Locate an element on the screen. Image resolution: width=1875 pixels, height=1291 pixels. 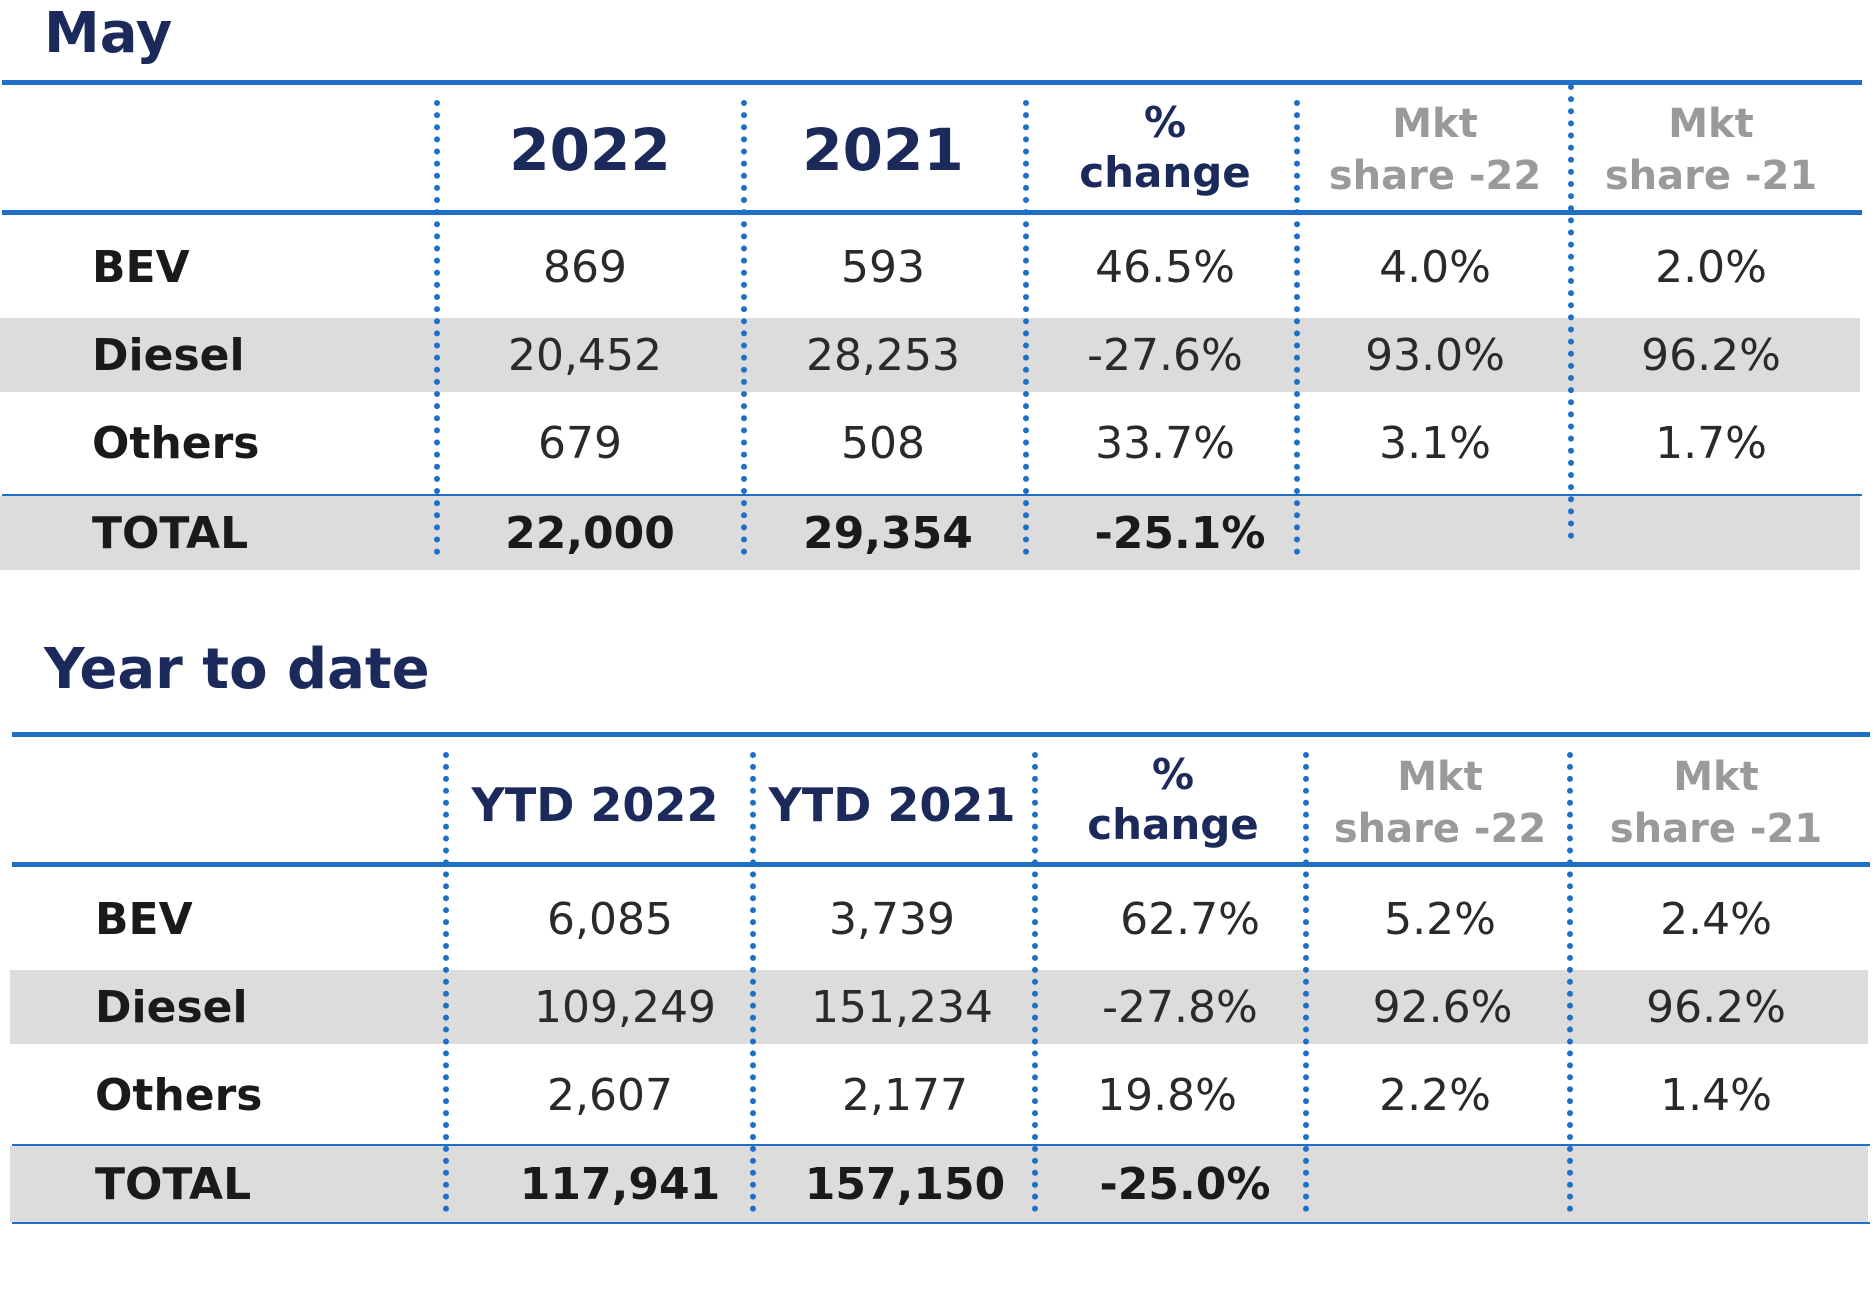
cell-pct-change: 46.5% is located at coordinates (1165, 267).